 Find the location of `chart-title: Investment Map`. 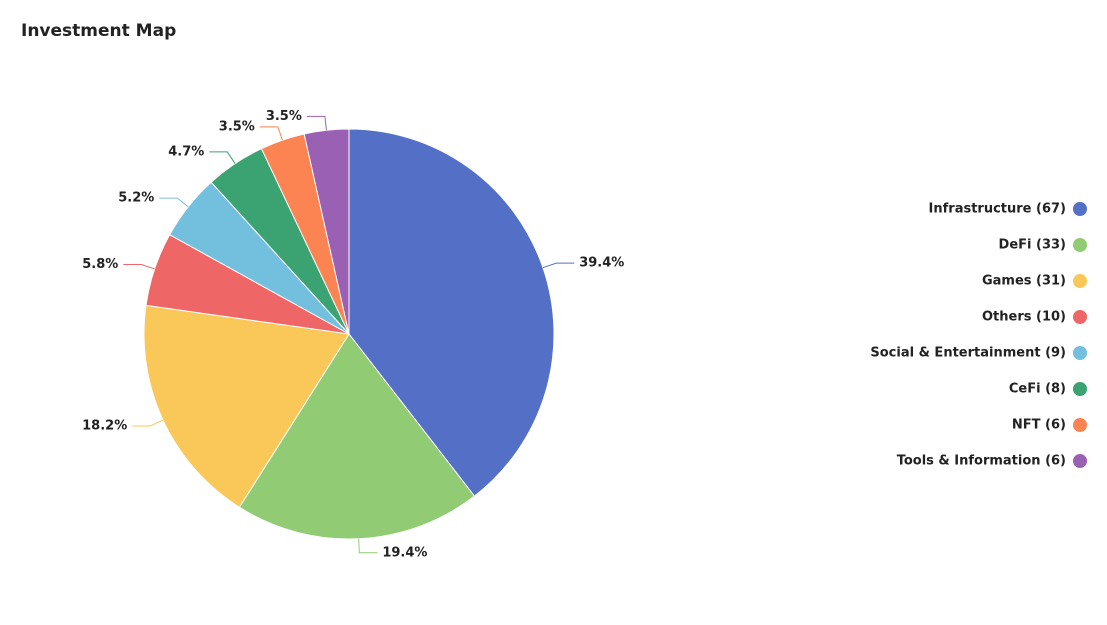

chart-title: Investment Map is located at coordinates (98, 31).